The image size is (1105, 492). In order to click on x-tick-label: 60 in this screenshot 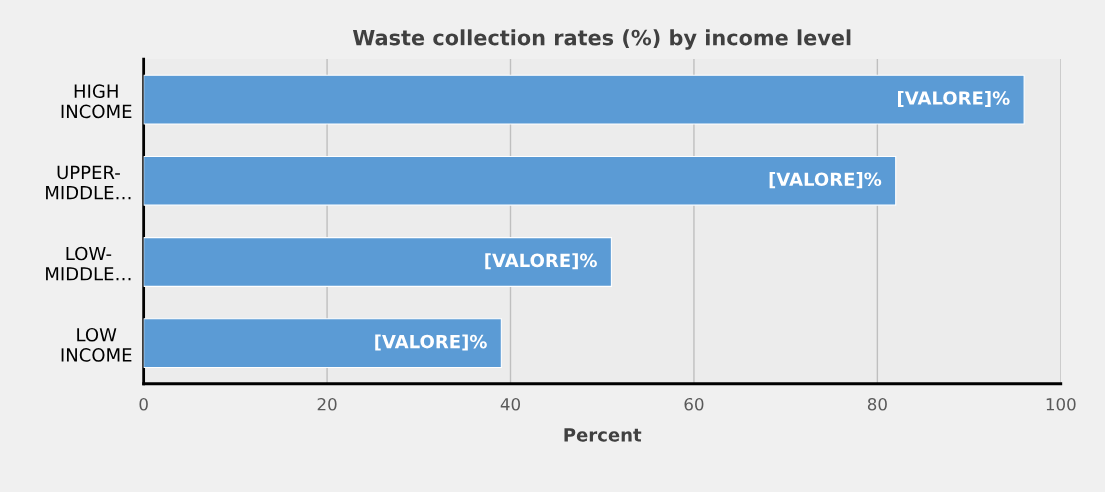, I will do `click(694, 404)`.